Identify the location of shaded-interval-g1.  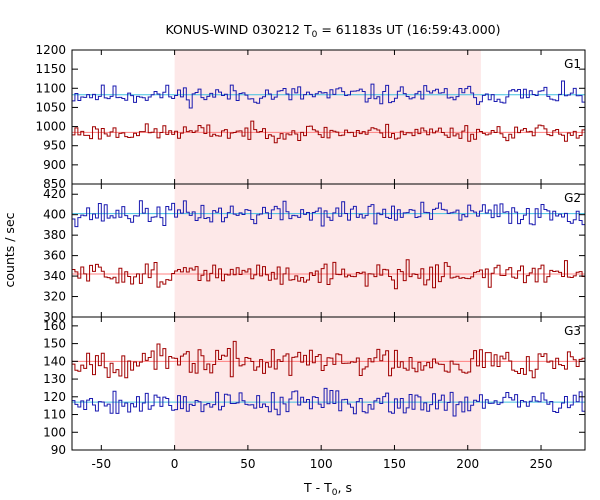
(327, 117).